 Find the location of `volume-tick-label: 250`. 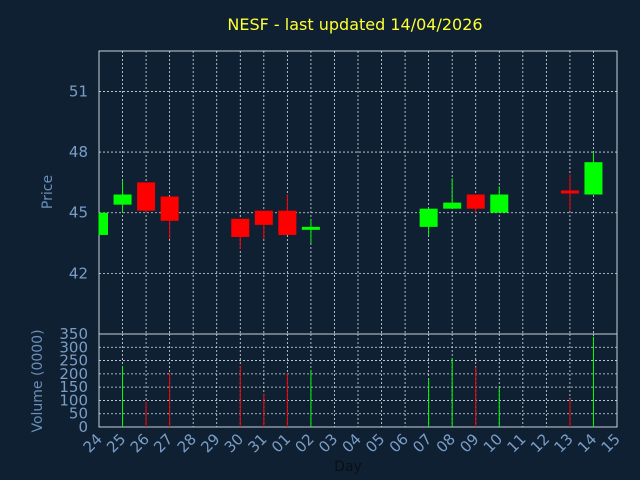

volume-tick-label: 250 is located at coordinates (73, 361).